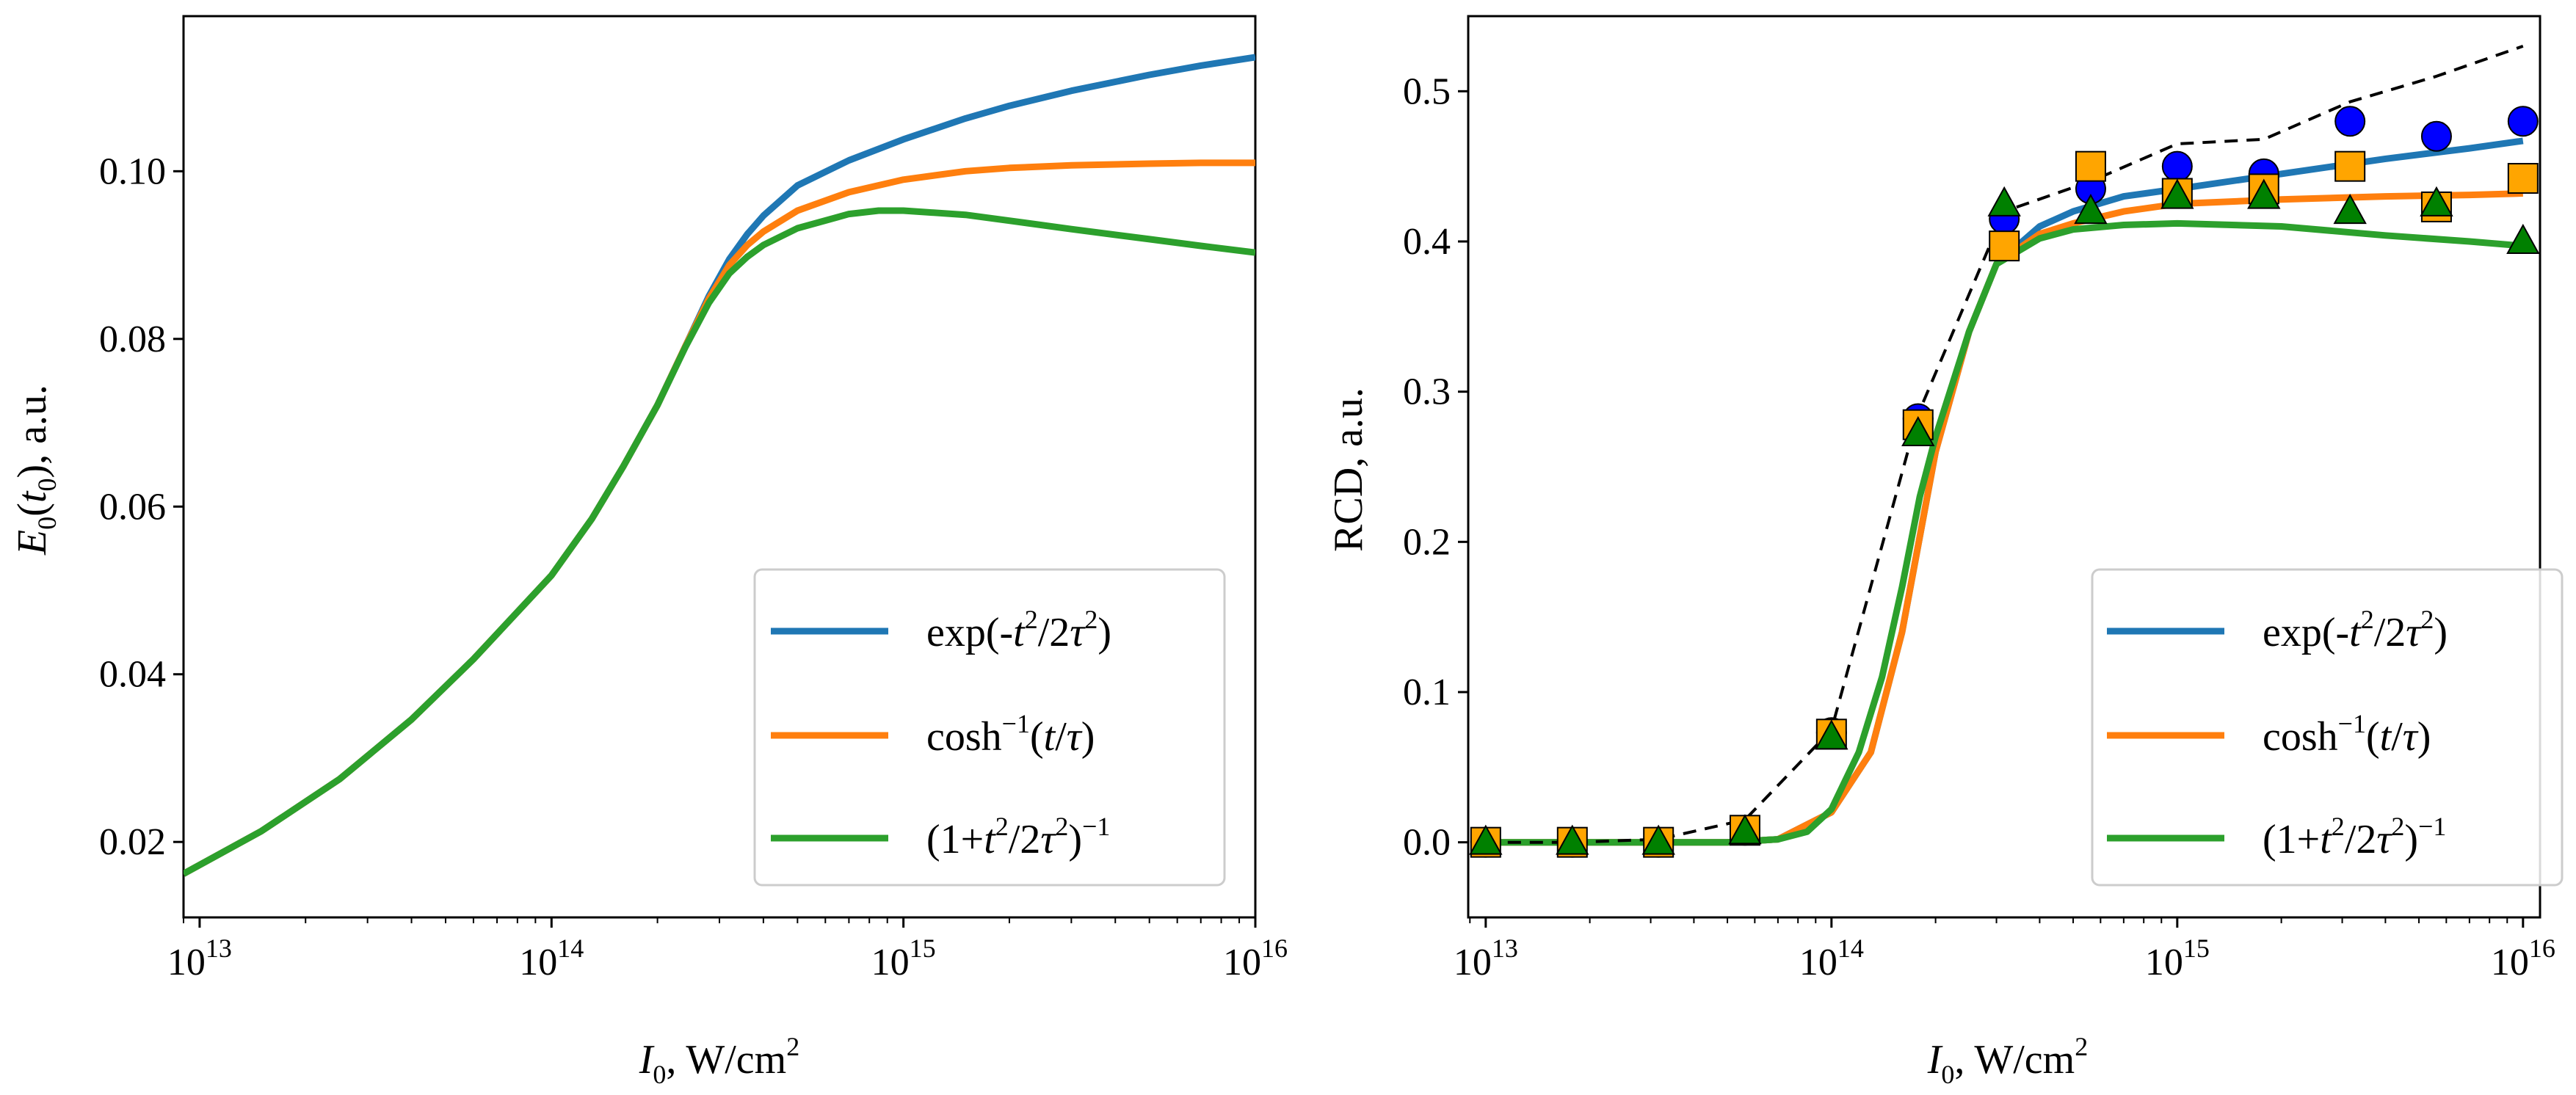 Image resolution: width=2576 pixels, height=1095 pixels. What do you see at coordinates (133, 171) in the screenshot?
I see `left-ytick-label: 0.10` at bounding box center [133, 171].